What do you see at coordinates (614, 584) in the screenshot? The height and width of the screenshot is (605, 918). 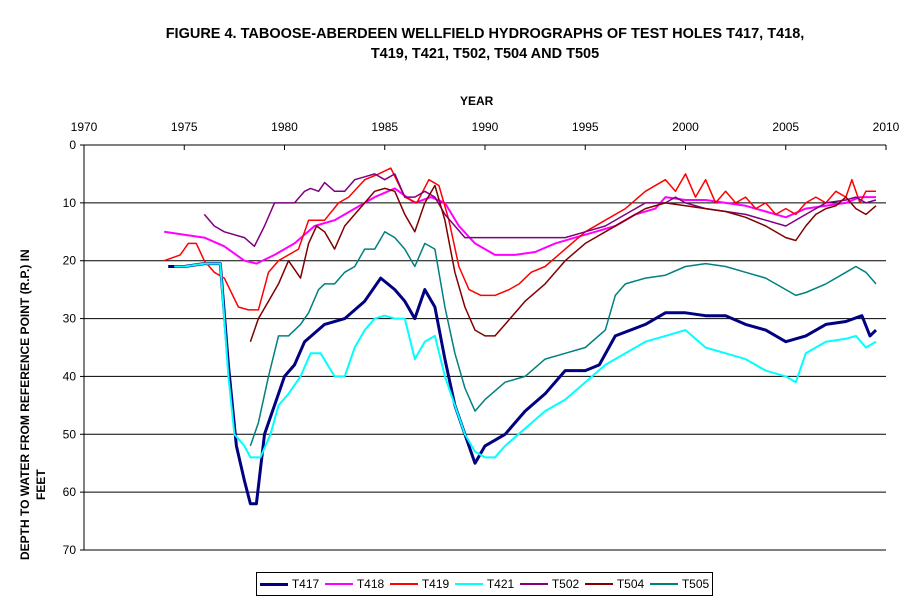 I see `legend-item-t504: T504` at bounding box center [614, 584].